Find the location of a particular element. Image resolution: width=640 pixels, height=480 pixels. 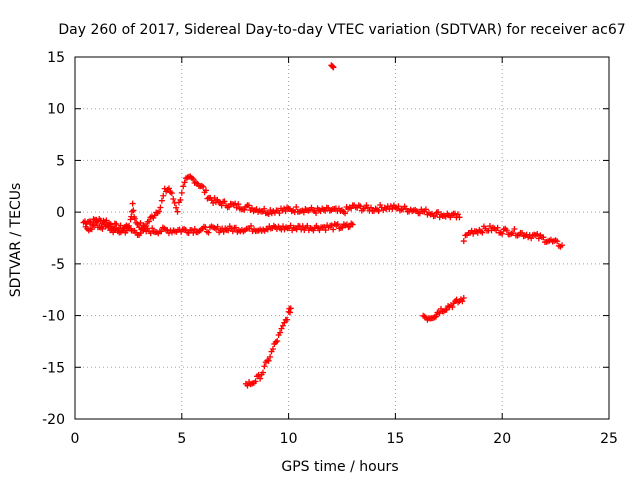

y-tick-label: -10 is located at coordinates (53, 317).